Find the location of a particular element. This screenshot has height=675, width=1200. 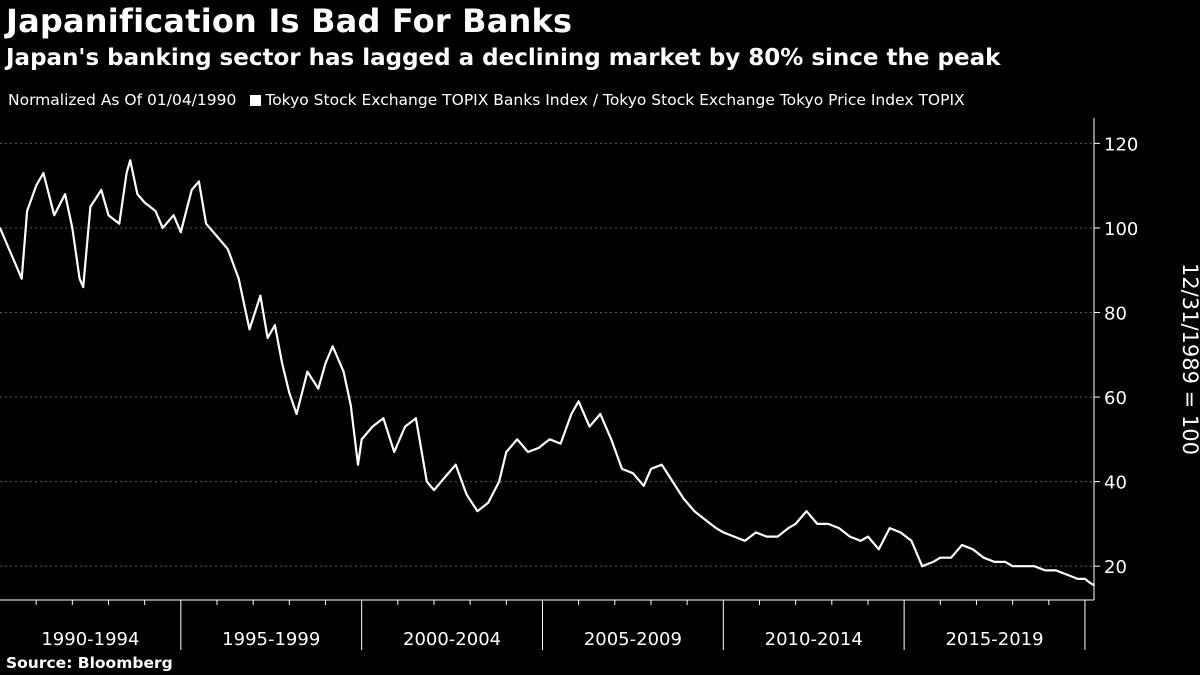

y-tick-label: 80 is located at coordinates (1115, 313).